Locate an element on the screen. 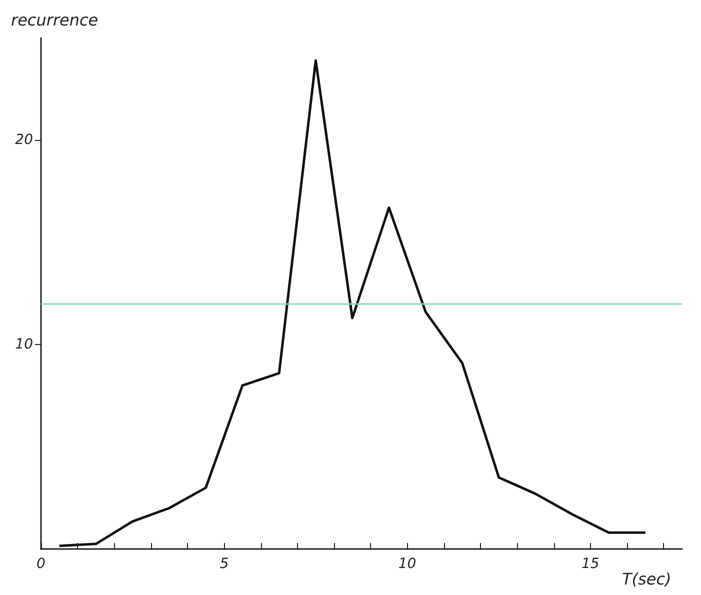  y-tick-label: 20 is located at coordinates (24, 140).